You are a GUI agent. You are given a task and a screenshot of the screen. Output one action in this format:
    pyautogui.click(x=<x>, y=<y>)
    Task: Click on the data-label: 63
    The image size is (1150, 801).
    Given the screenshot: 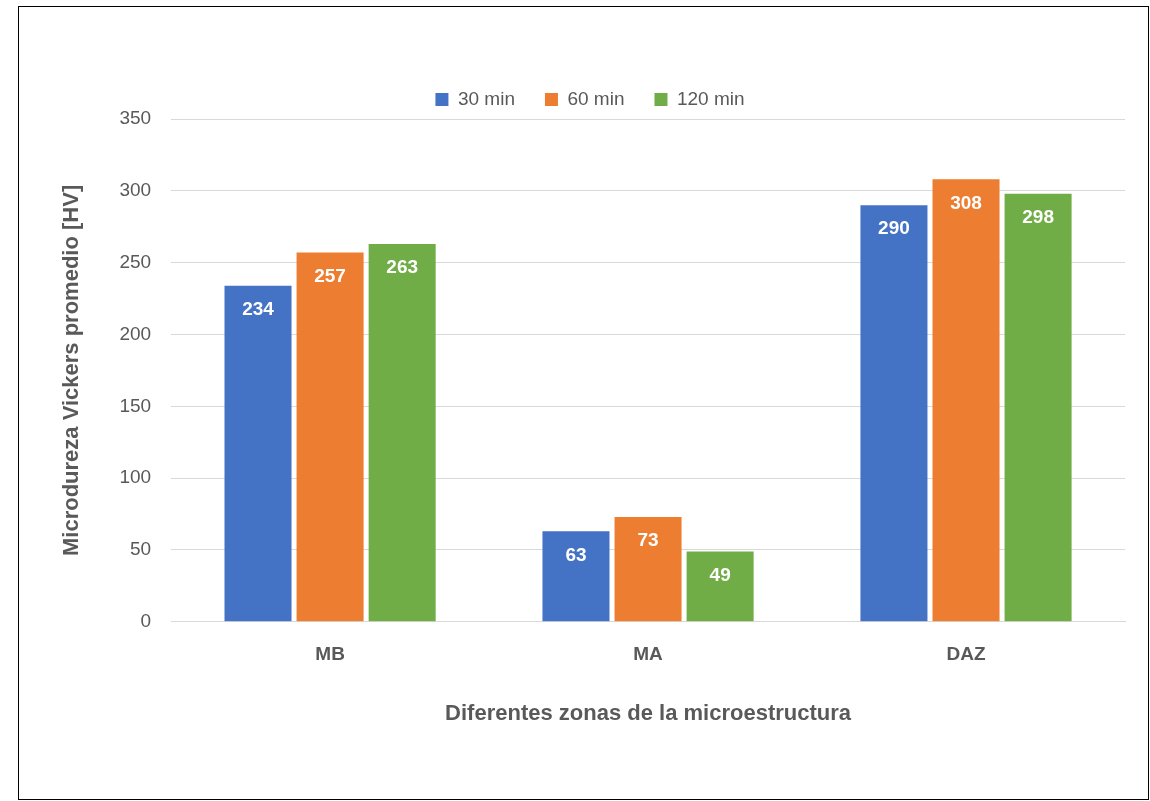 What is the action you would take?
    pyautogui.click(x=576, y=554)
    